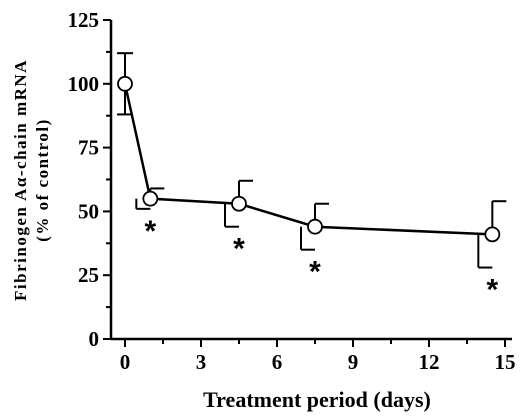 Image resolution: width=520 pixels, height=417 pixels. What do you see at coordinates (20, 180) in the screenshot?
I see `y-axis-title-line1: Fibrinogen Aα-chain mRNA` at bounding box center [20, 180].